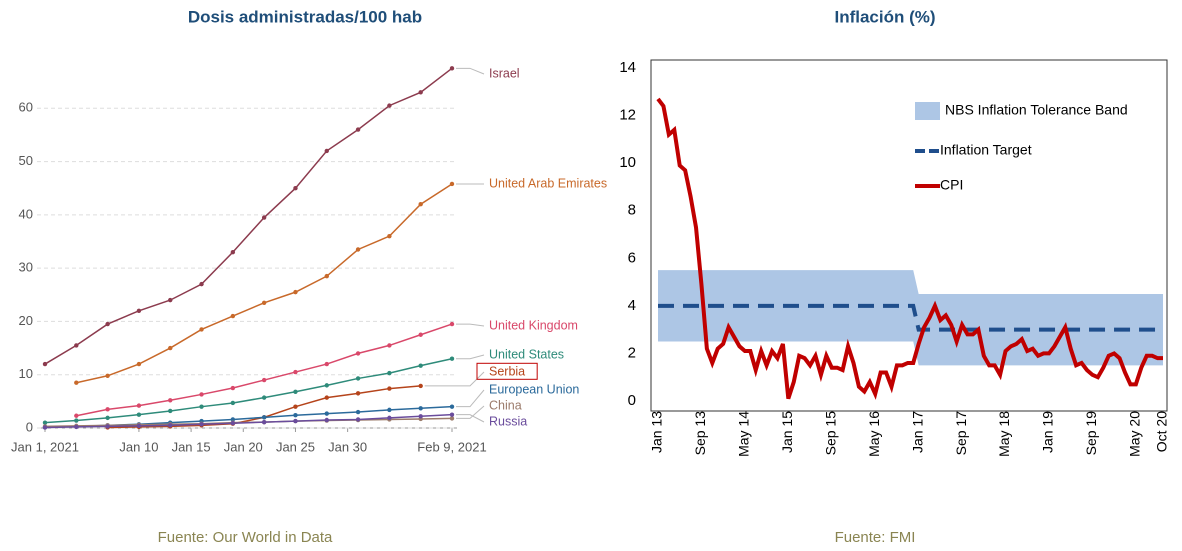 The width and height of the screenshot is (1182, 551). Describe the element at coordinates (875, 537) in the screenshot. I see `source-note: Fuente: FMI` at that location.